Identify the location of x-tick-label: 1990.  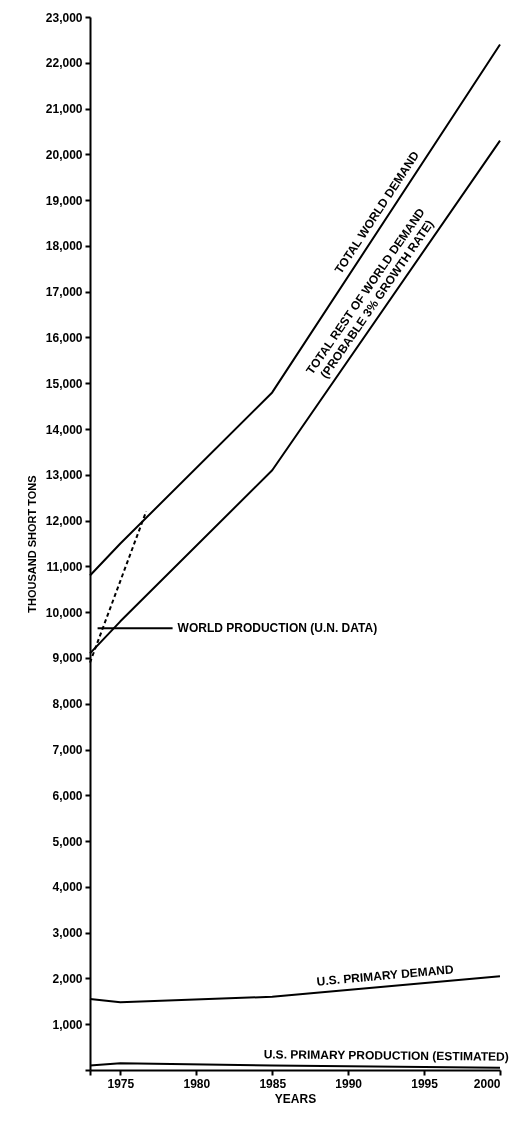
(349, 1083).